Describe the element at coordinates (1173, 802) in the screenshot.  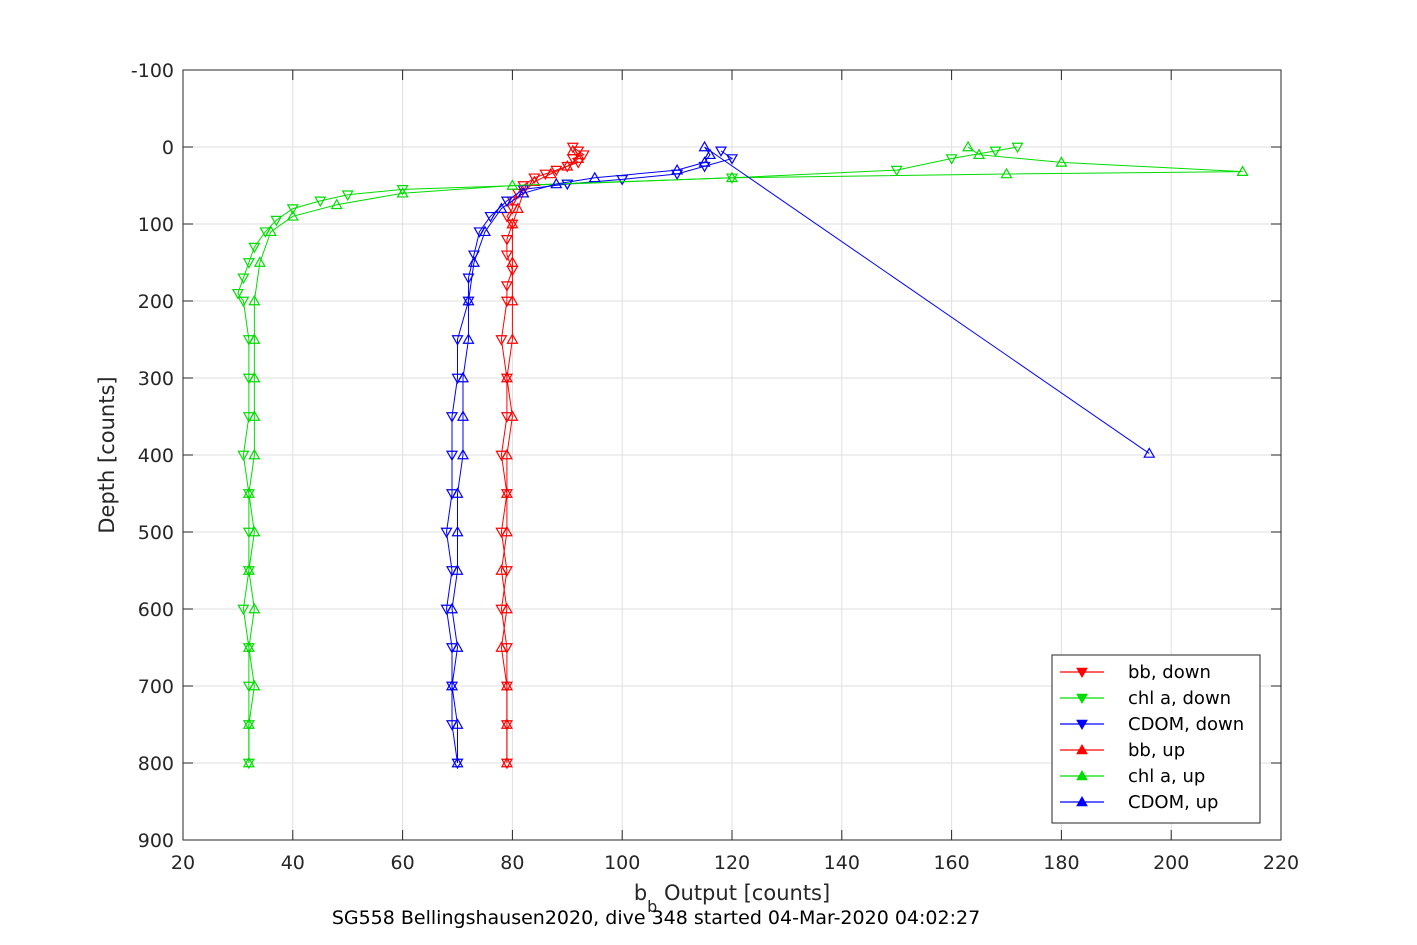
I see `legend-label: CDOM, up` at that location.